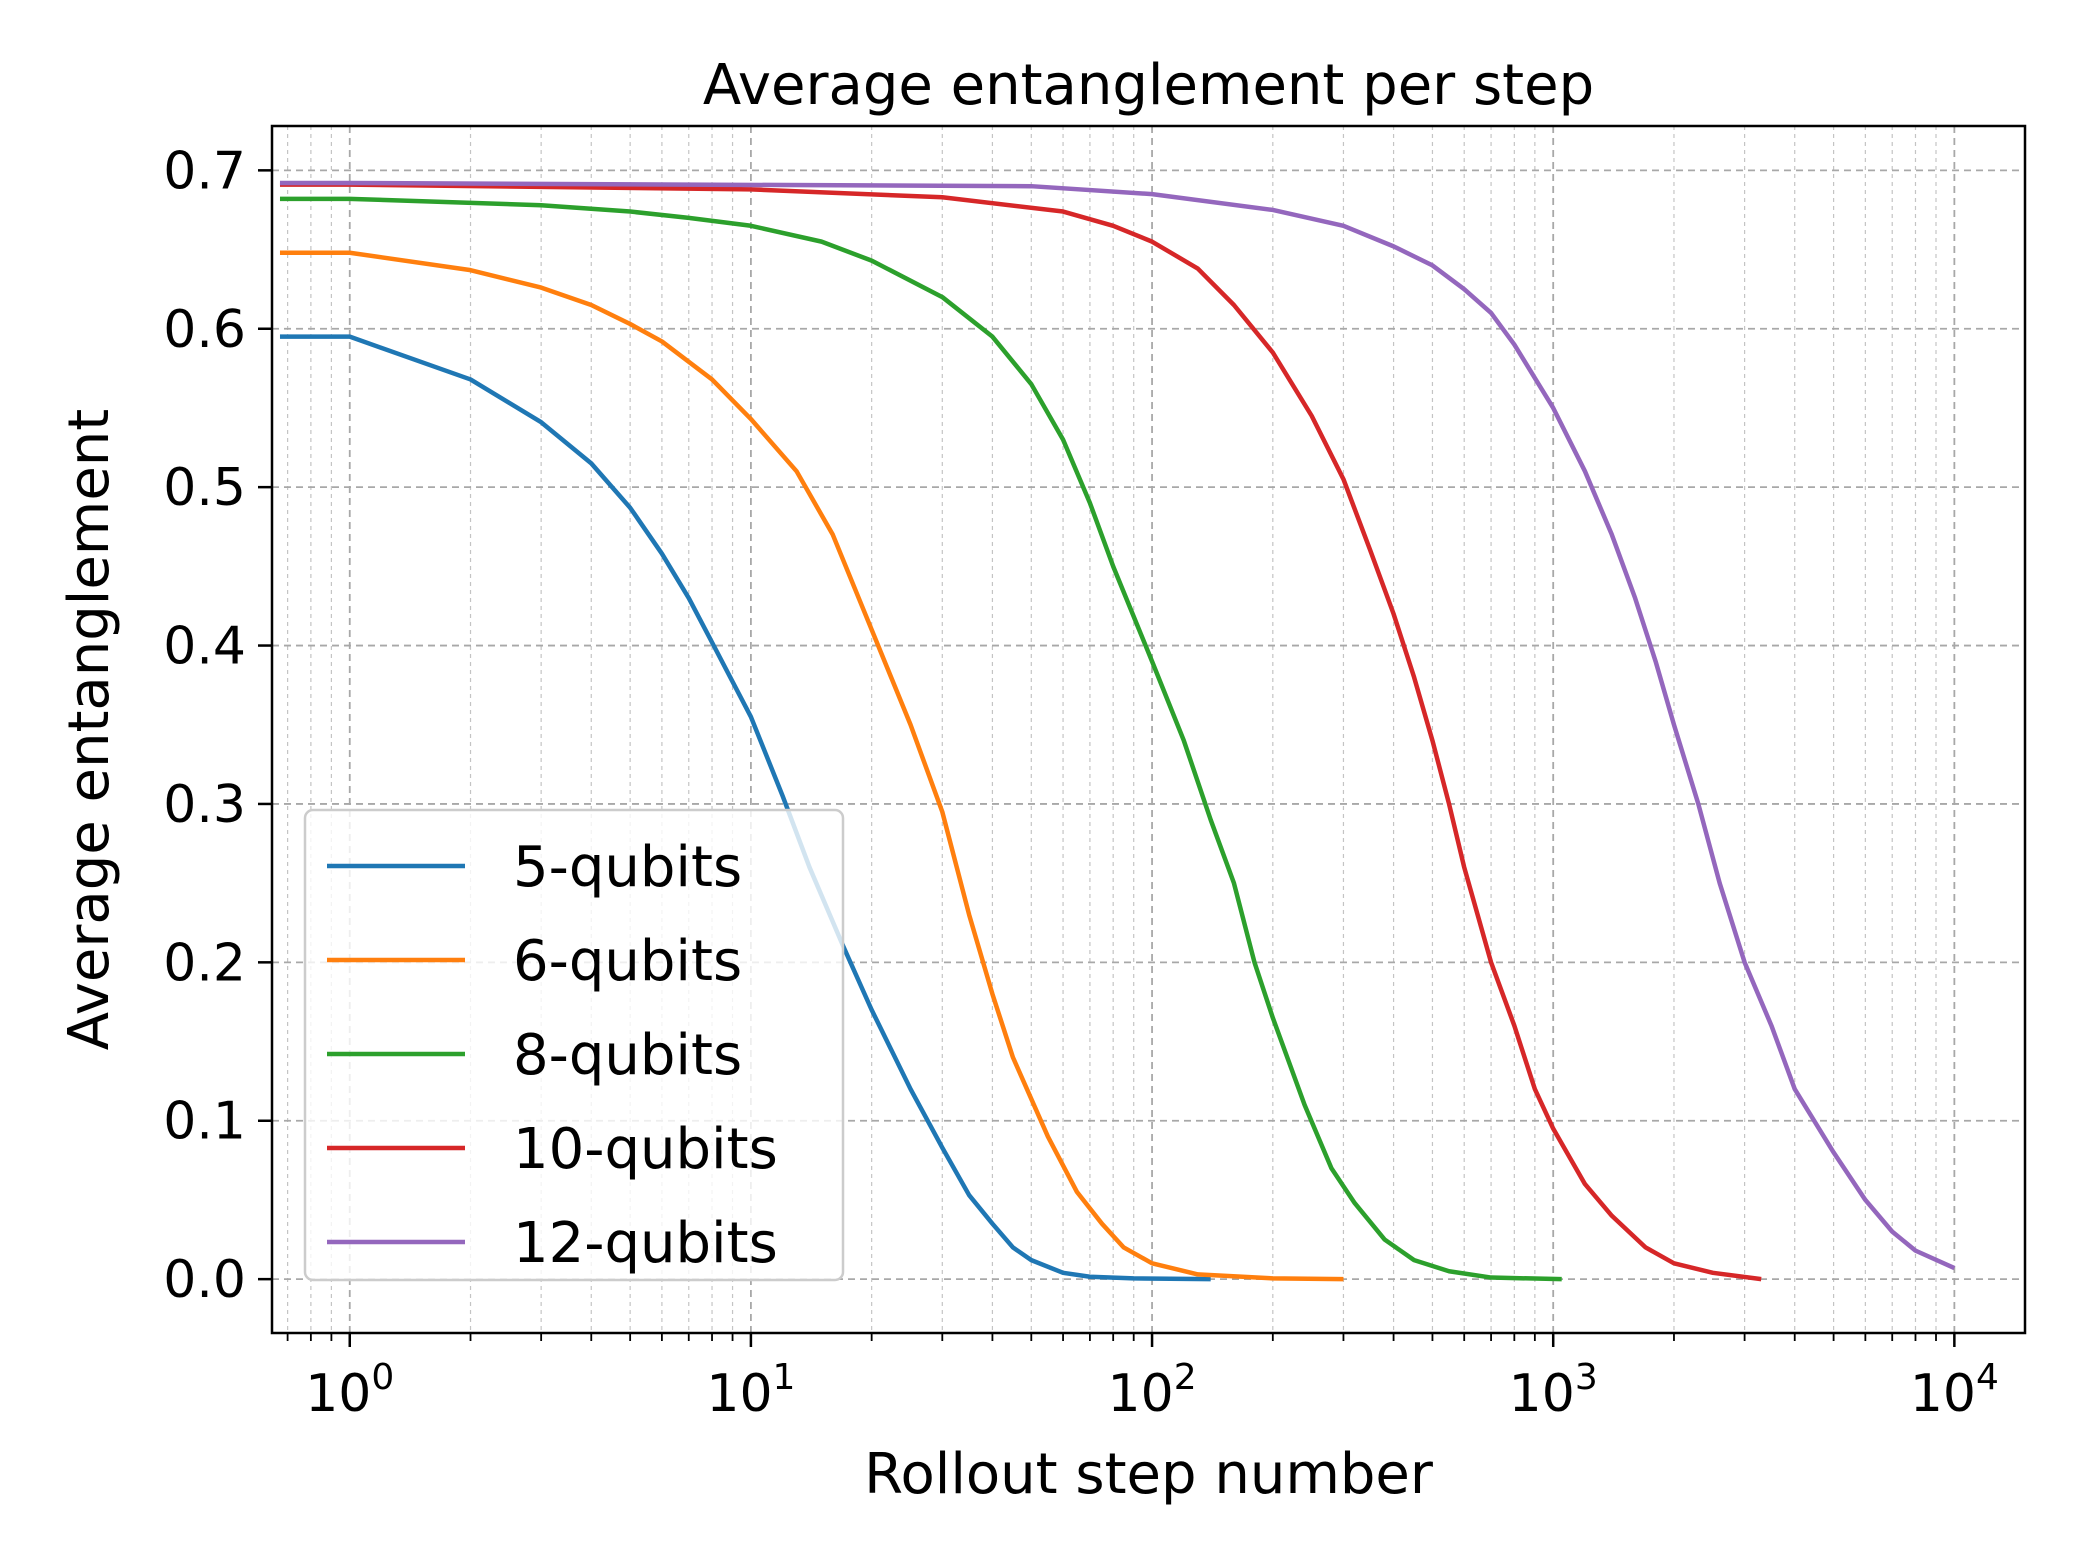 The width and height of the screenshot is (2078, 1559). What do you see at coordinates (1149, 1474) in the screenshot?
I see `x-axis-label: Rollout step number` at bounding box center [1149, 1474].